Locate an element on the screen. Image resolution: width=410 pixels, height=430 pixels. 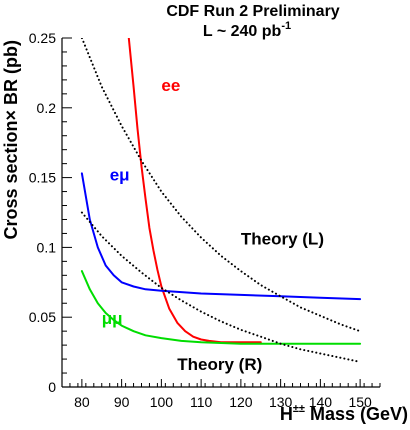
x-tick-label: 100 is located at coordinates (162, 402).